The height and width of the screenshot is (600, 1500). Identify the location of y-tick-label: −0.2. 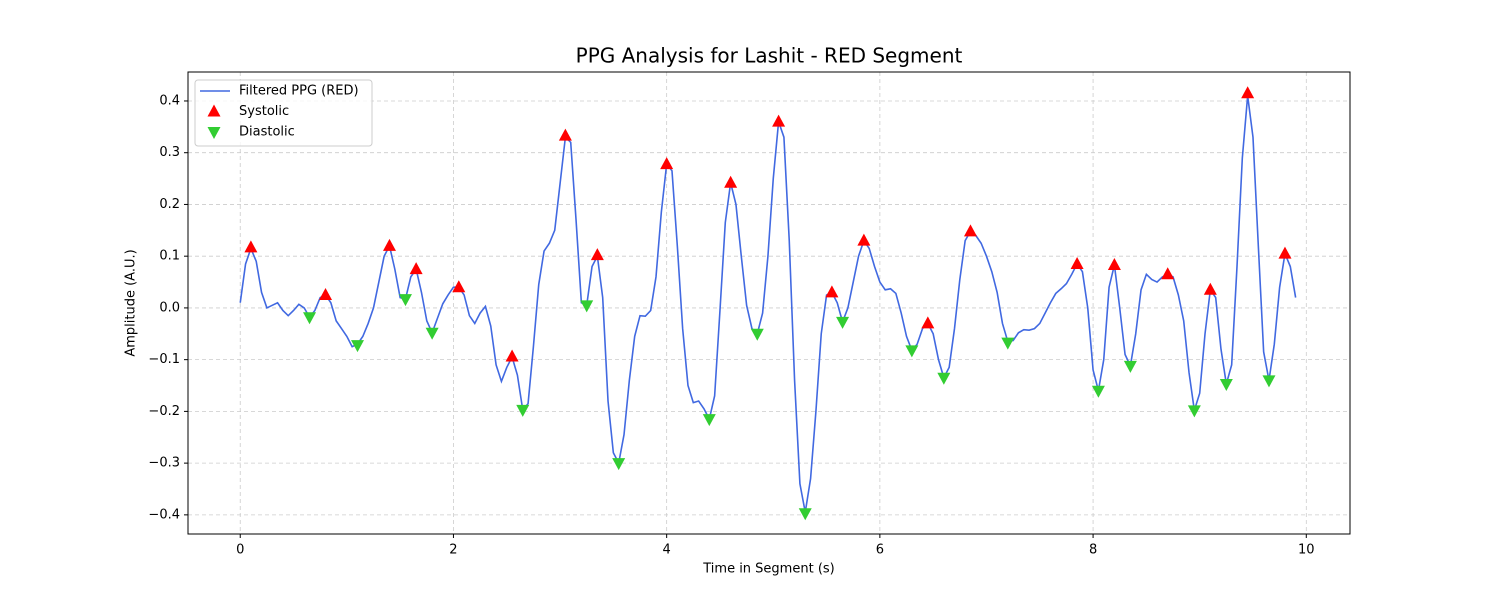
(164, 411).